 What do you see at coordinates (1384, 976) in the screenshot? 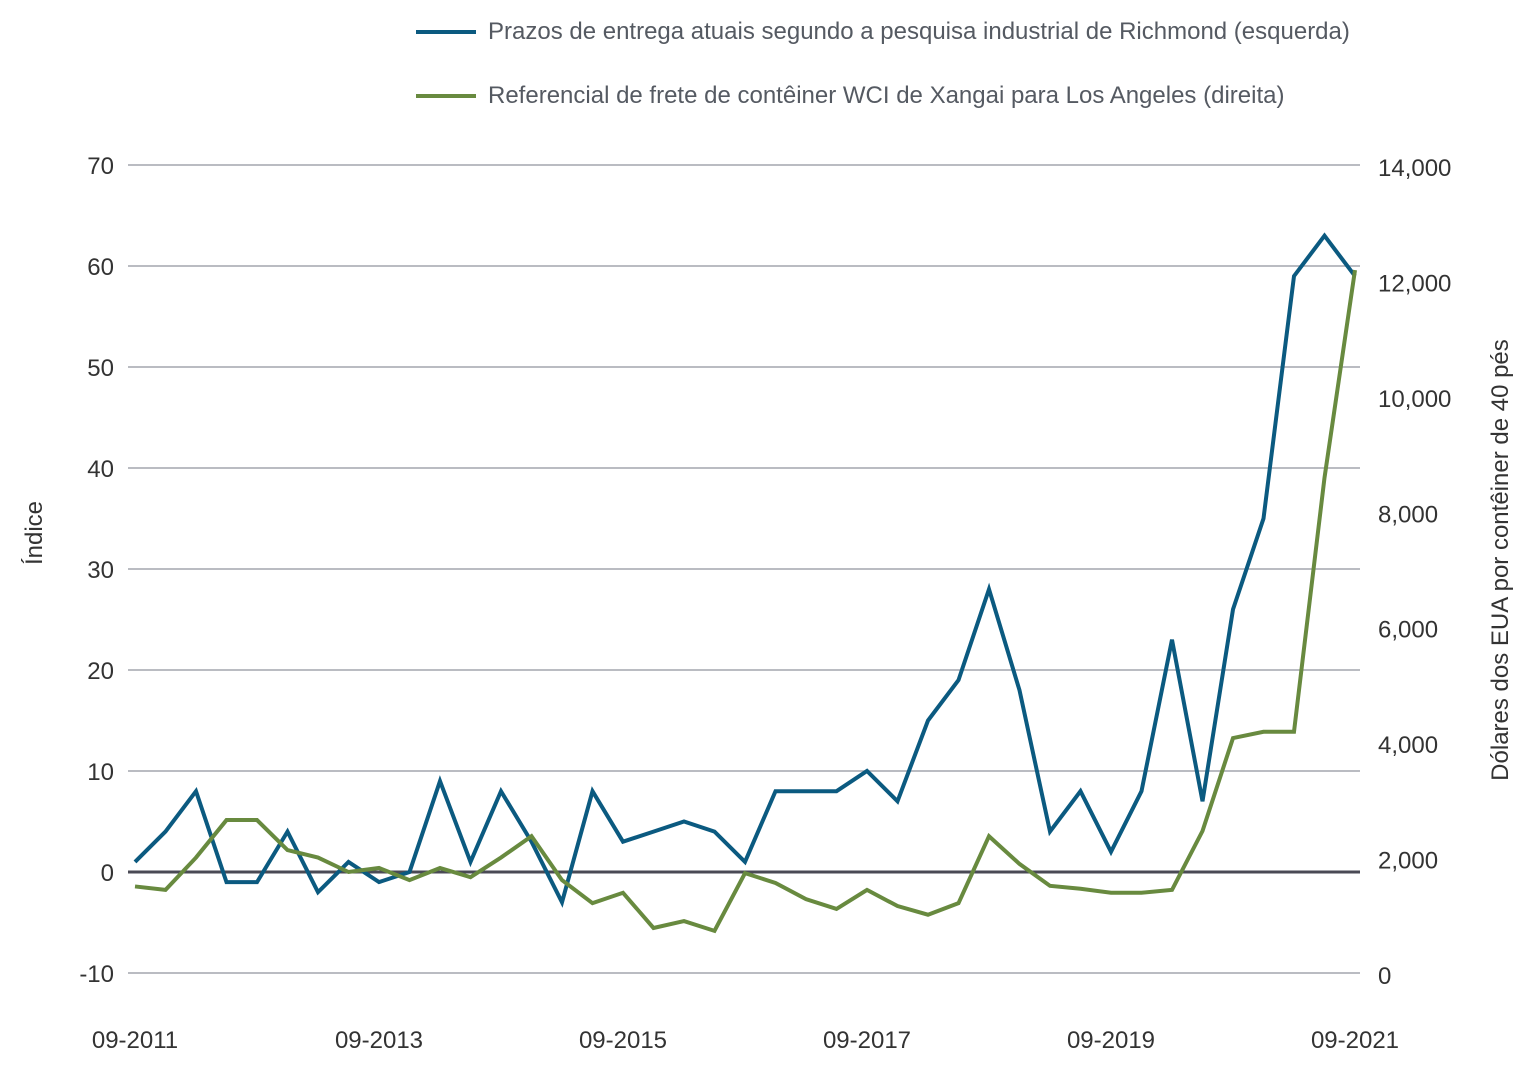
I see `y2-tick-label: 0` at bounding box center [1384, 976].